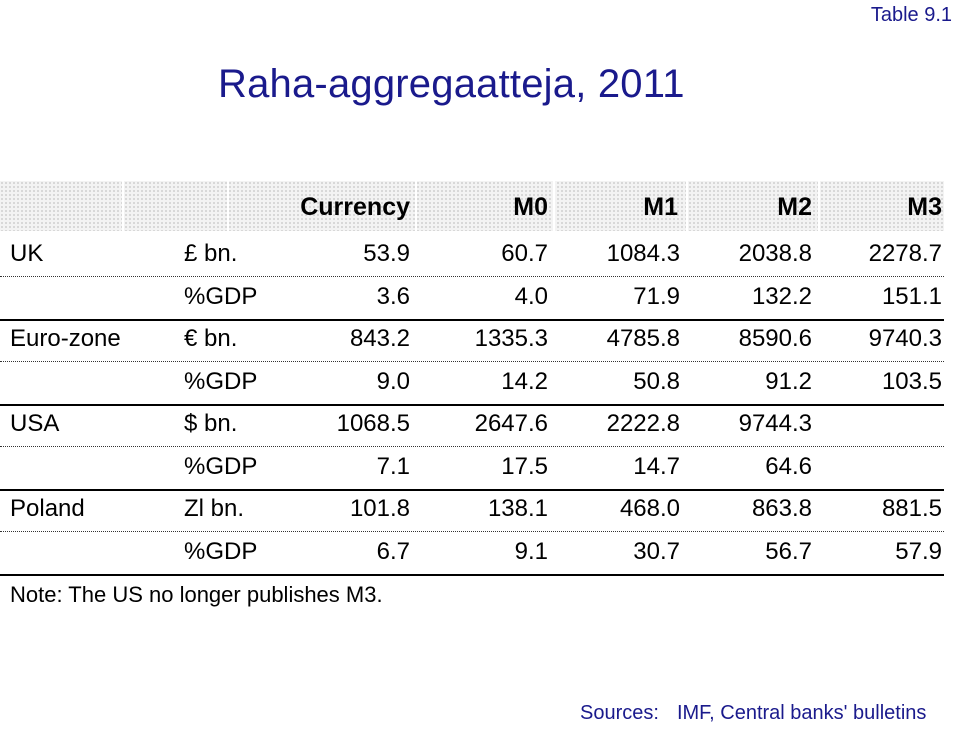 Image resolution: width=960 pixels, height=729 pixels. I want to click on row-value: 2222.8, so click(643, 423).